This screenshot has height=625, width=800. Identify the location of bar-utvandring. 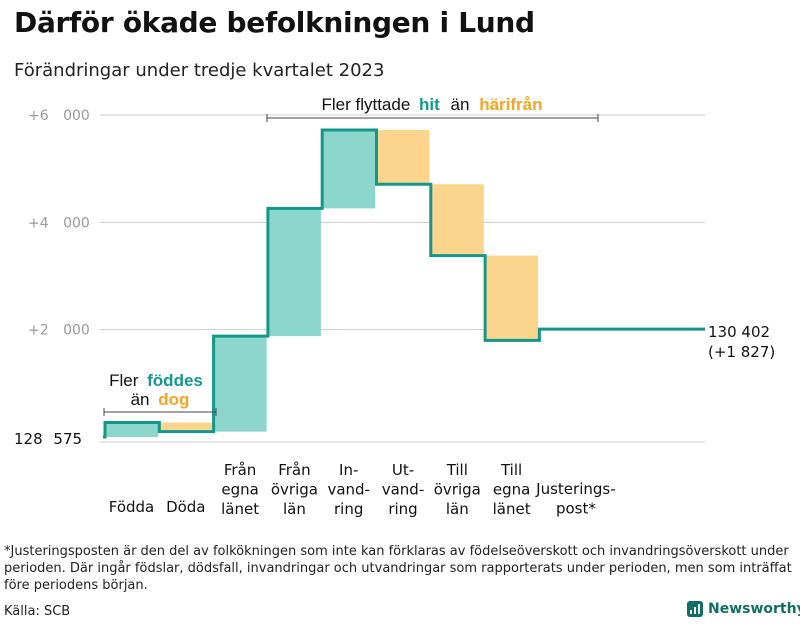
(403, 157).